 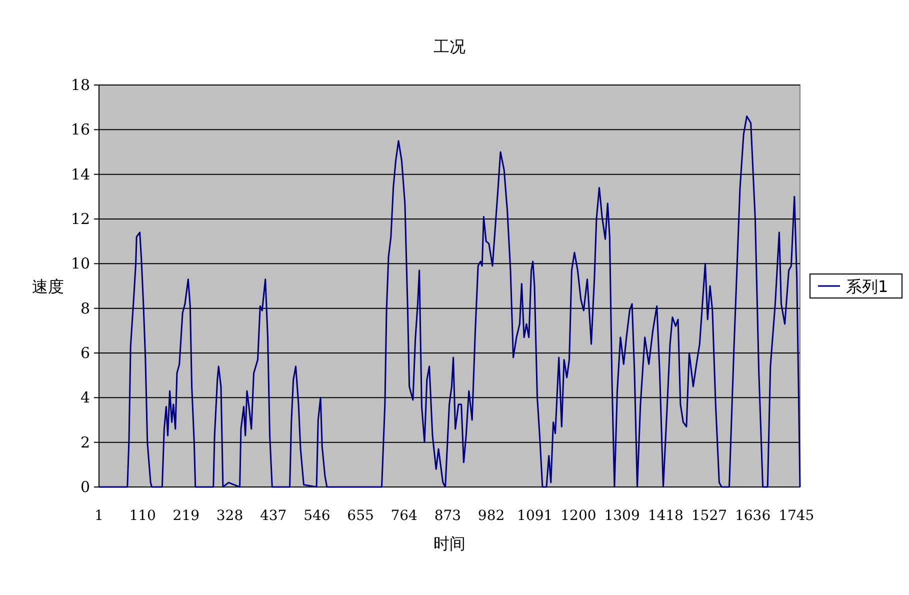 What do you see at coordinates (867, 286) in the screenshot?
I see `legend-label: 系列1` at bounding box center [867, 286].